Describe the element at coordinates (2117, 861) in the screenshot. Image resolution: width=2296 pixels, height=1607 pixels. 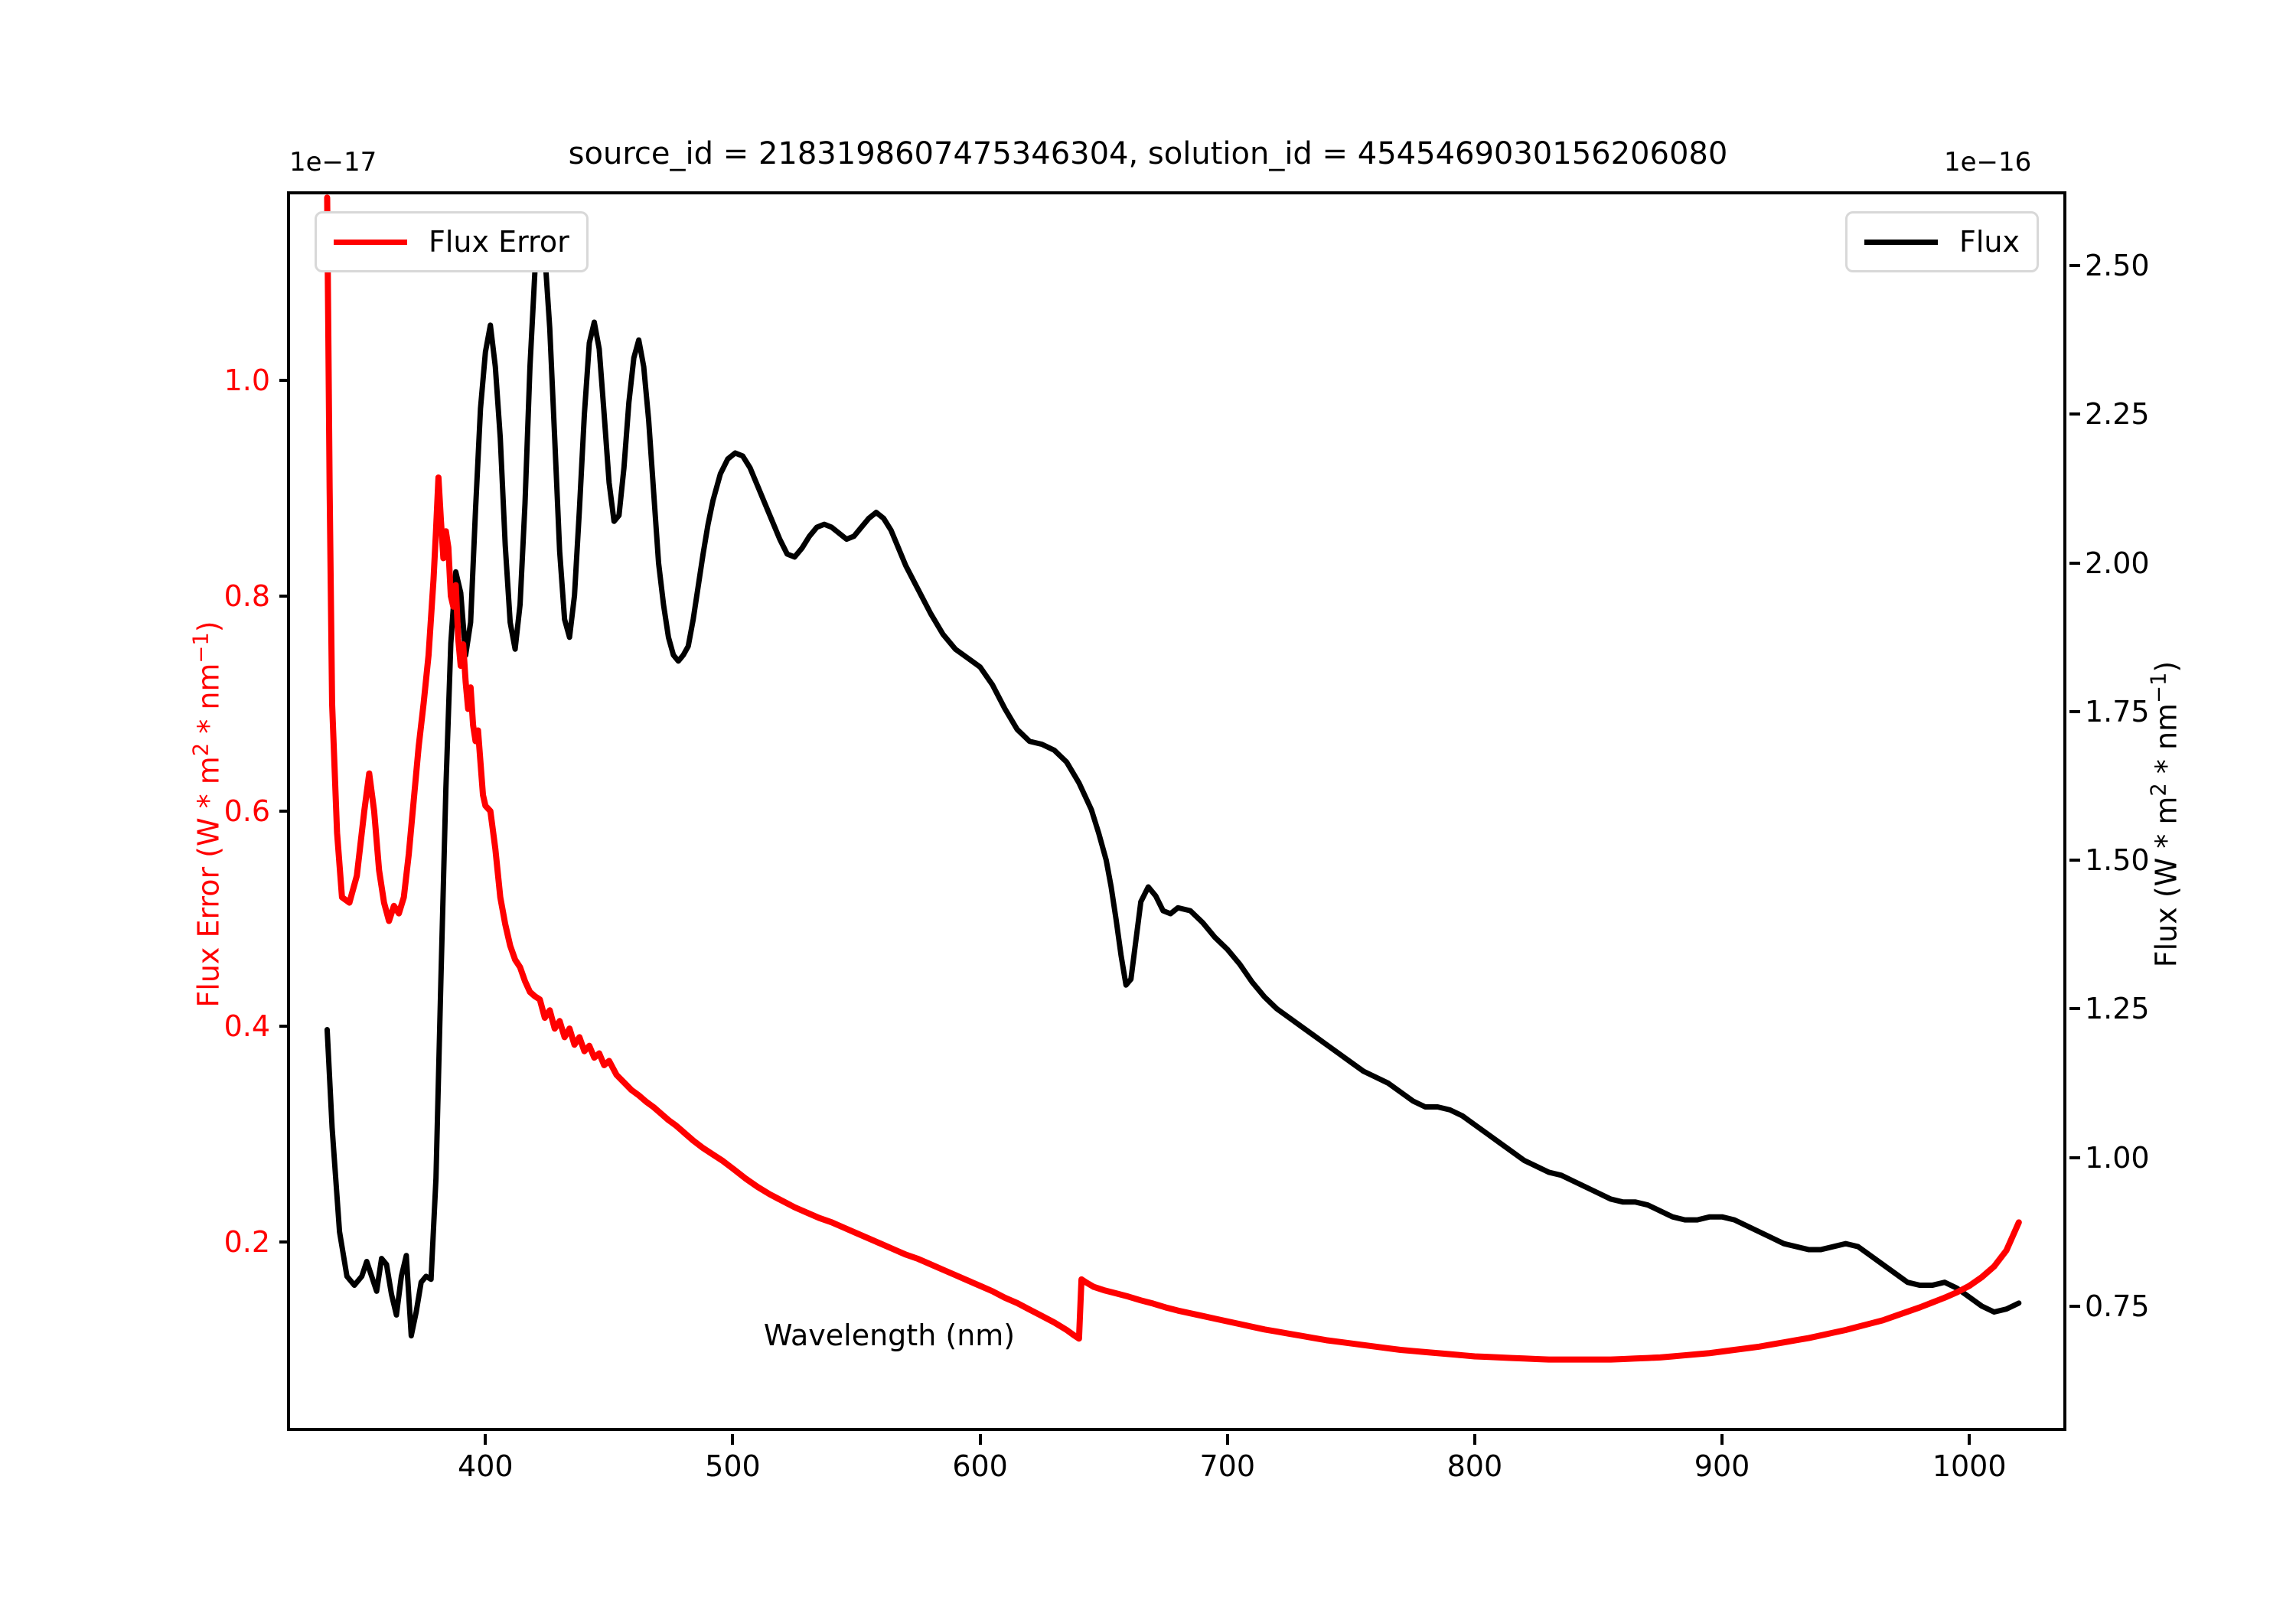
I see `right-tick-label: 1.50` at that location.